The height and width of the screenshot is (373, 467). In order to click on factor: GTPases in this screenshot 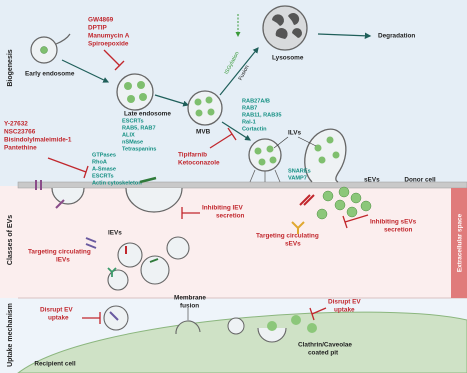, I will do `click(104, 155)`.